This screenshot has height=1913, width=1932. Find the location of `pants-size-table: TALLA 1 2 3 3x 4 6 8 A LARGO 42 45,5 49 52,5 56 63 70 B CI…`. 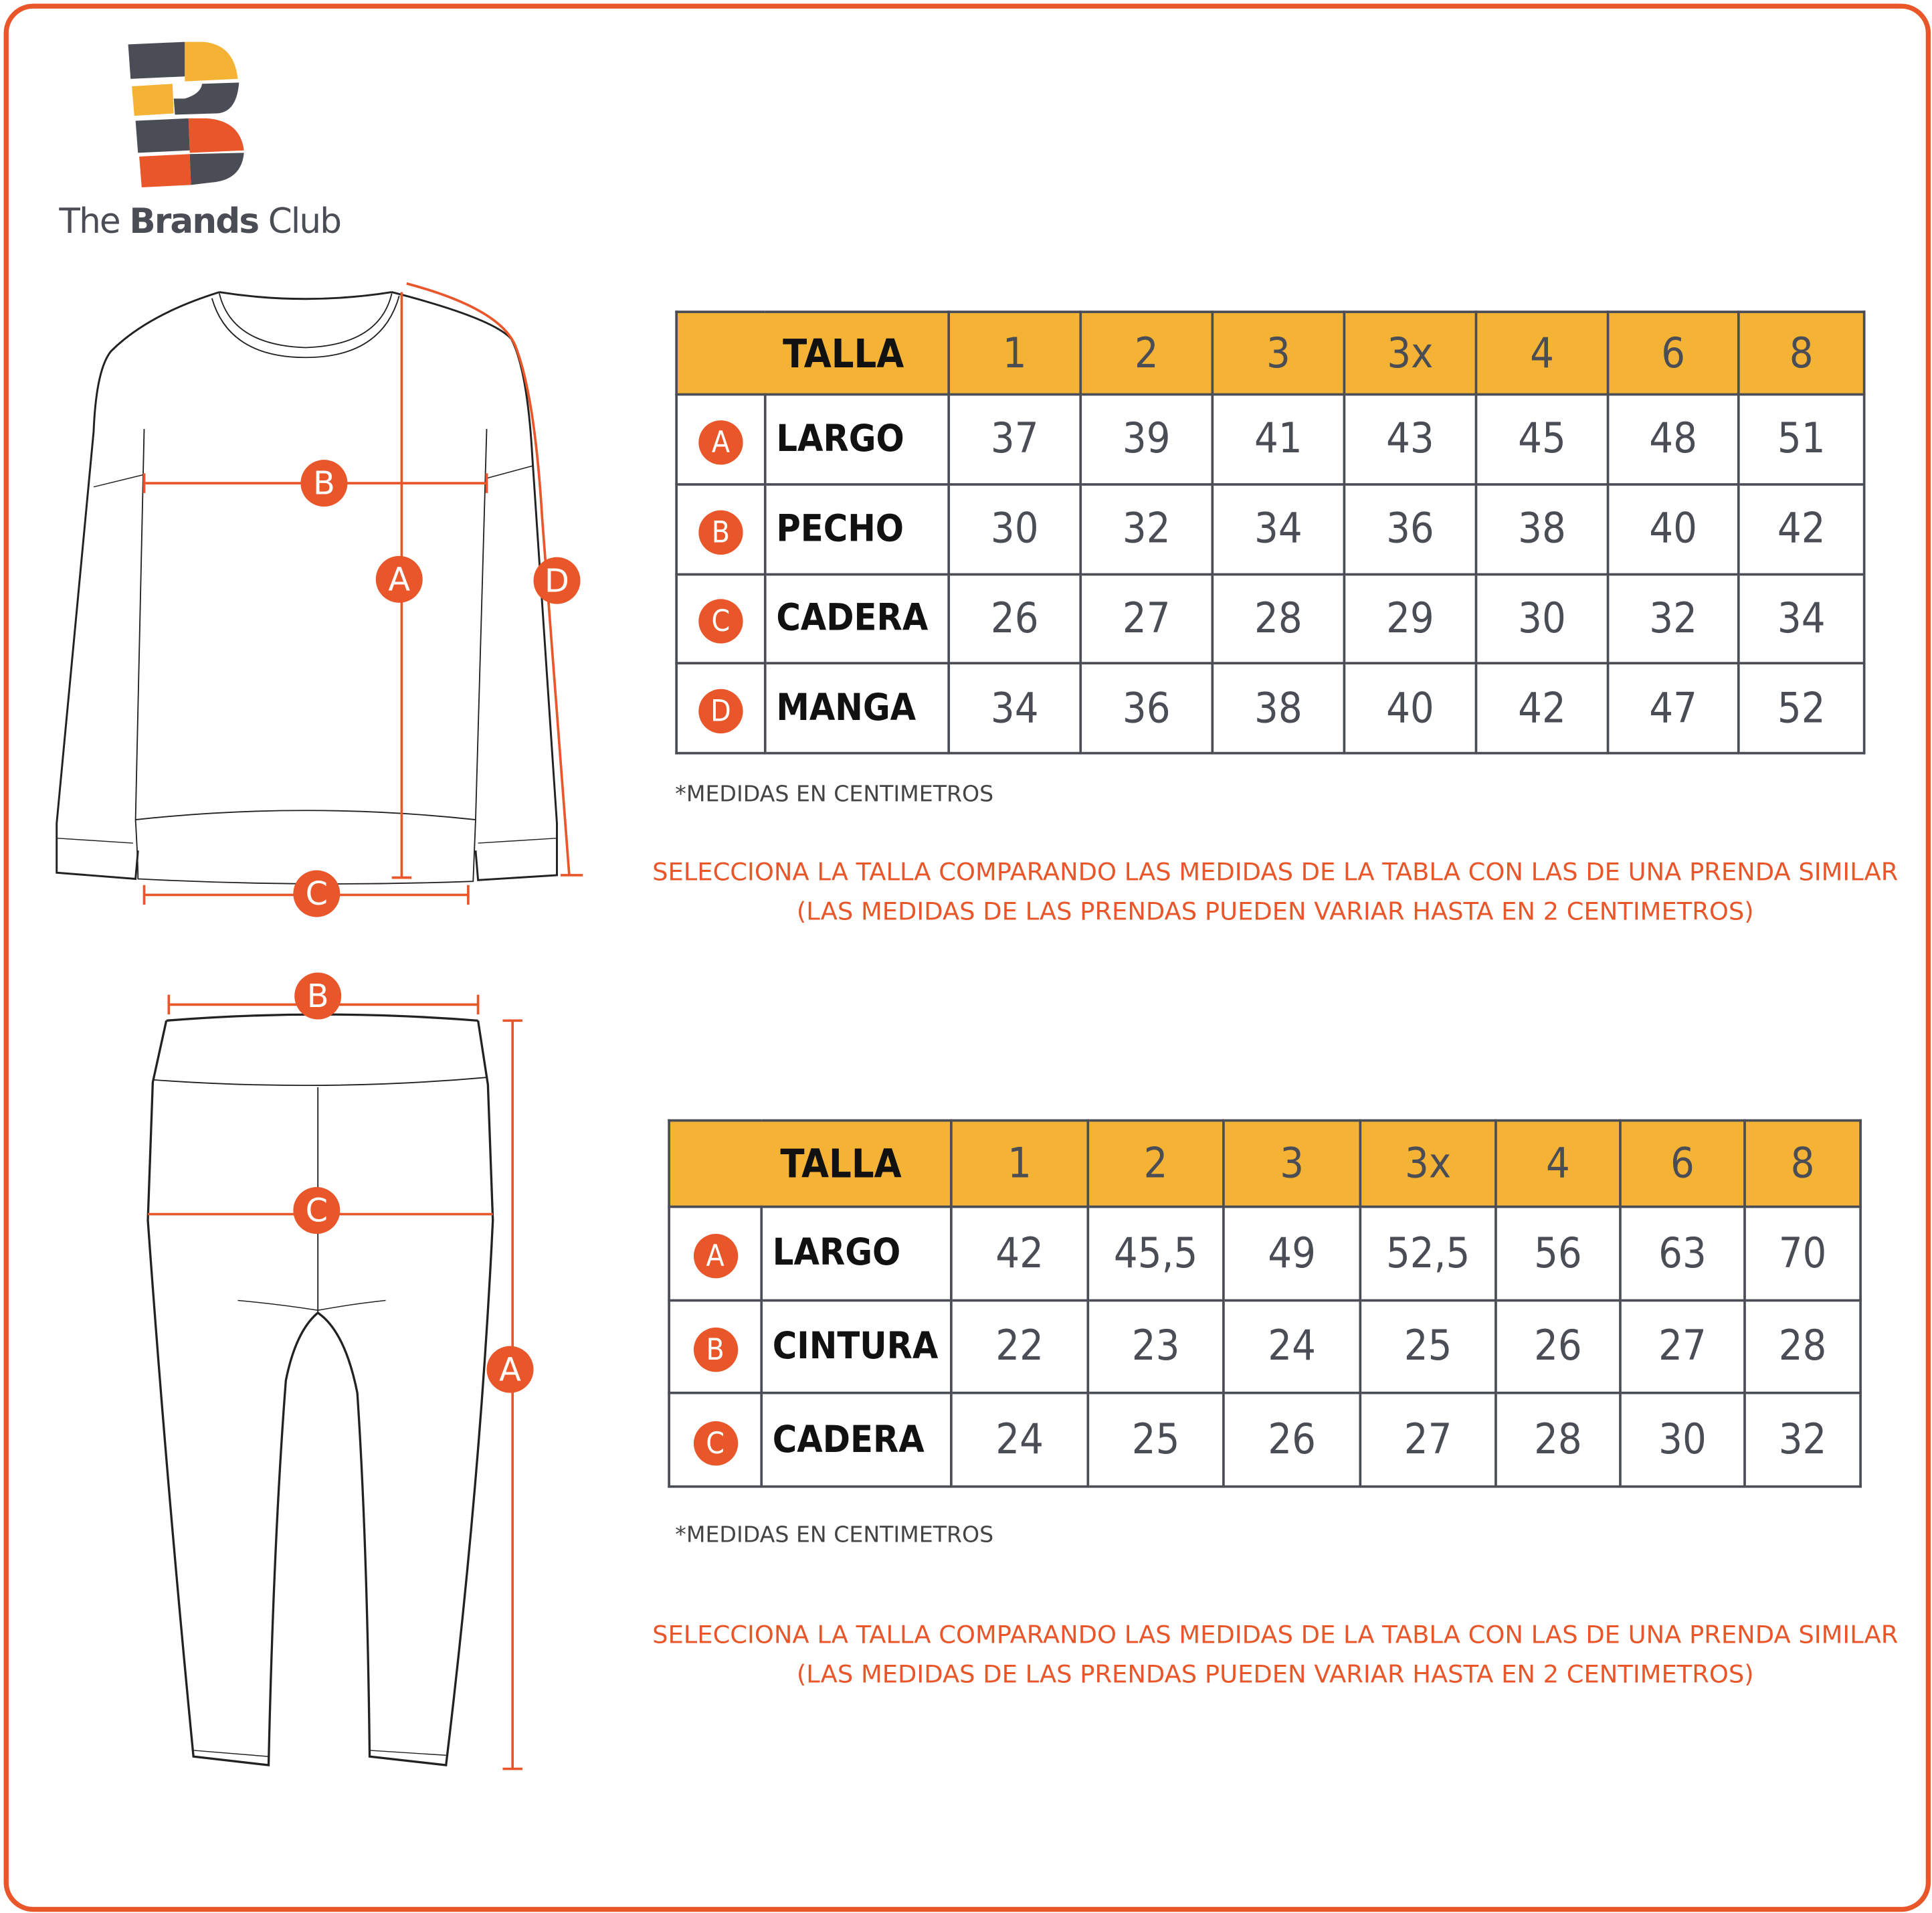

pants-size-table: TALLA 1 2 3 3x 4 6 8 A LARGO 42 45,5 49 52,5 56 63 70 B CI… is located at coordinates (1265, 1303).